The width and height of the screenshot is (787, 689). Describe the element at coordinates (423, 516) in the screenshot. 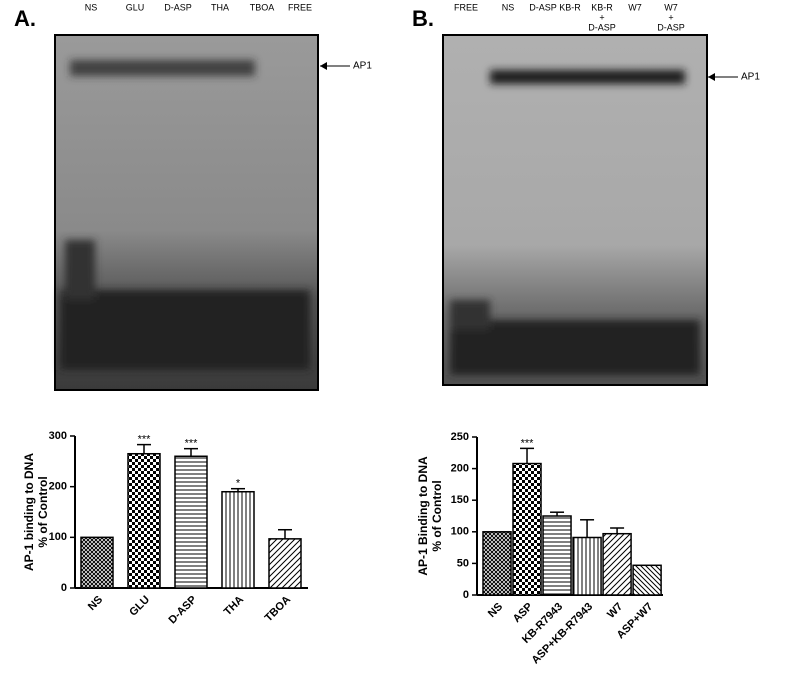

I see `y-axis-label: AP-1 Binding to DNA` at that location.